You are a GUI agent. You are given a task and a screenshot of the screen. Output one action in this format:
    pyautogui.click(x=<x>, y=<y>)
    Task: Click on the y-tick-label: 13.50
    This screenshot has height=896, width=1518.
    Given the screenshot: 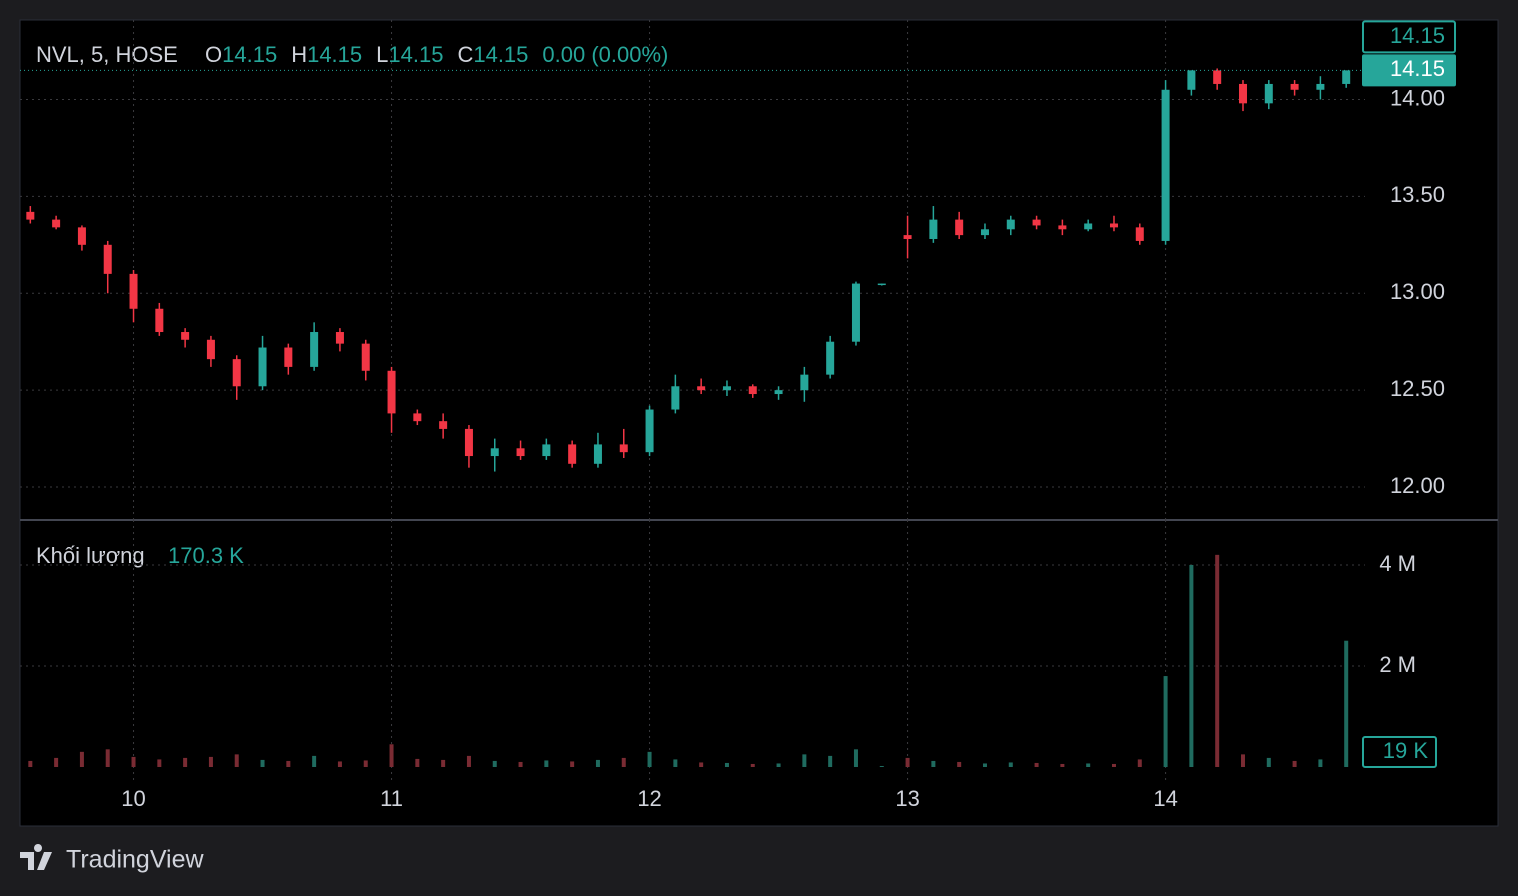 What is the action you would take?
    pyautogui.click(x=1417, y=194)
    